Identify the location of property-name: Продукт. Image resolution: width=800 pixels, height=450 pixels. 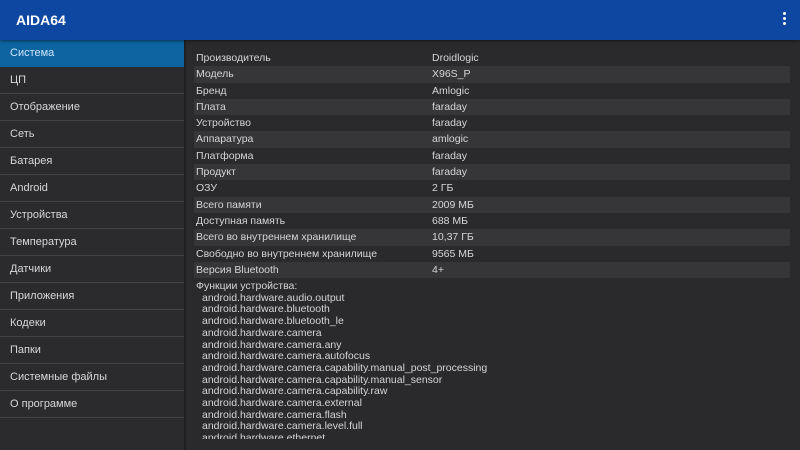
(216, 172).